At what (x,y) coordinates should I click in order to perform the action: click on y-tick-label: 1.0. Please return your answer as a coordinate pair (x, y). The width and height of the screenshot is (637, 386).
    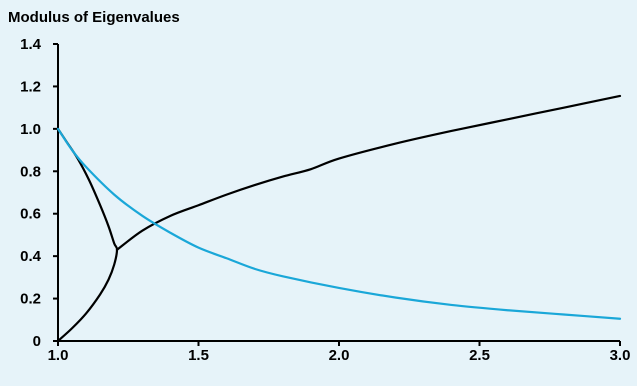
    Looking at the image, I should click on (30, 129).